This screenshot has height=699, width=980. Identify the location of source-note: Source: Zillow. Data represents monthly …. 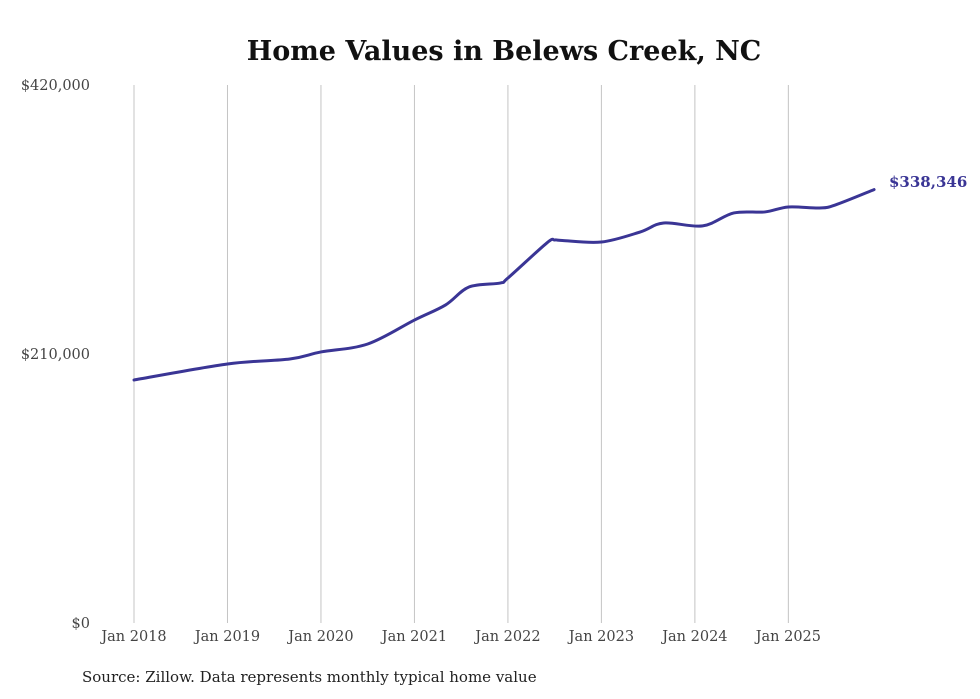
(309, 677).